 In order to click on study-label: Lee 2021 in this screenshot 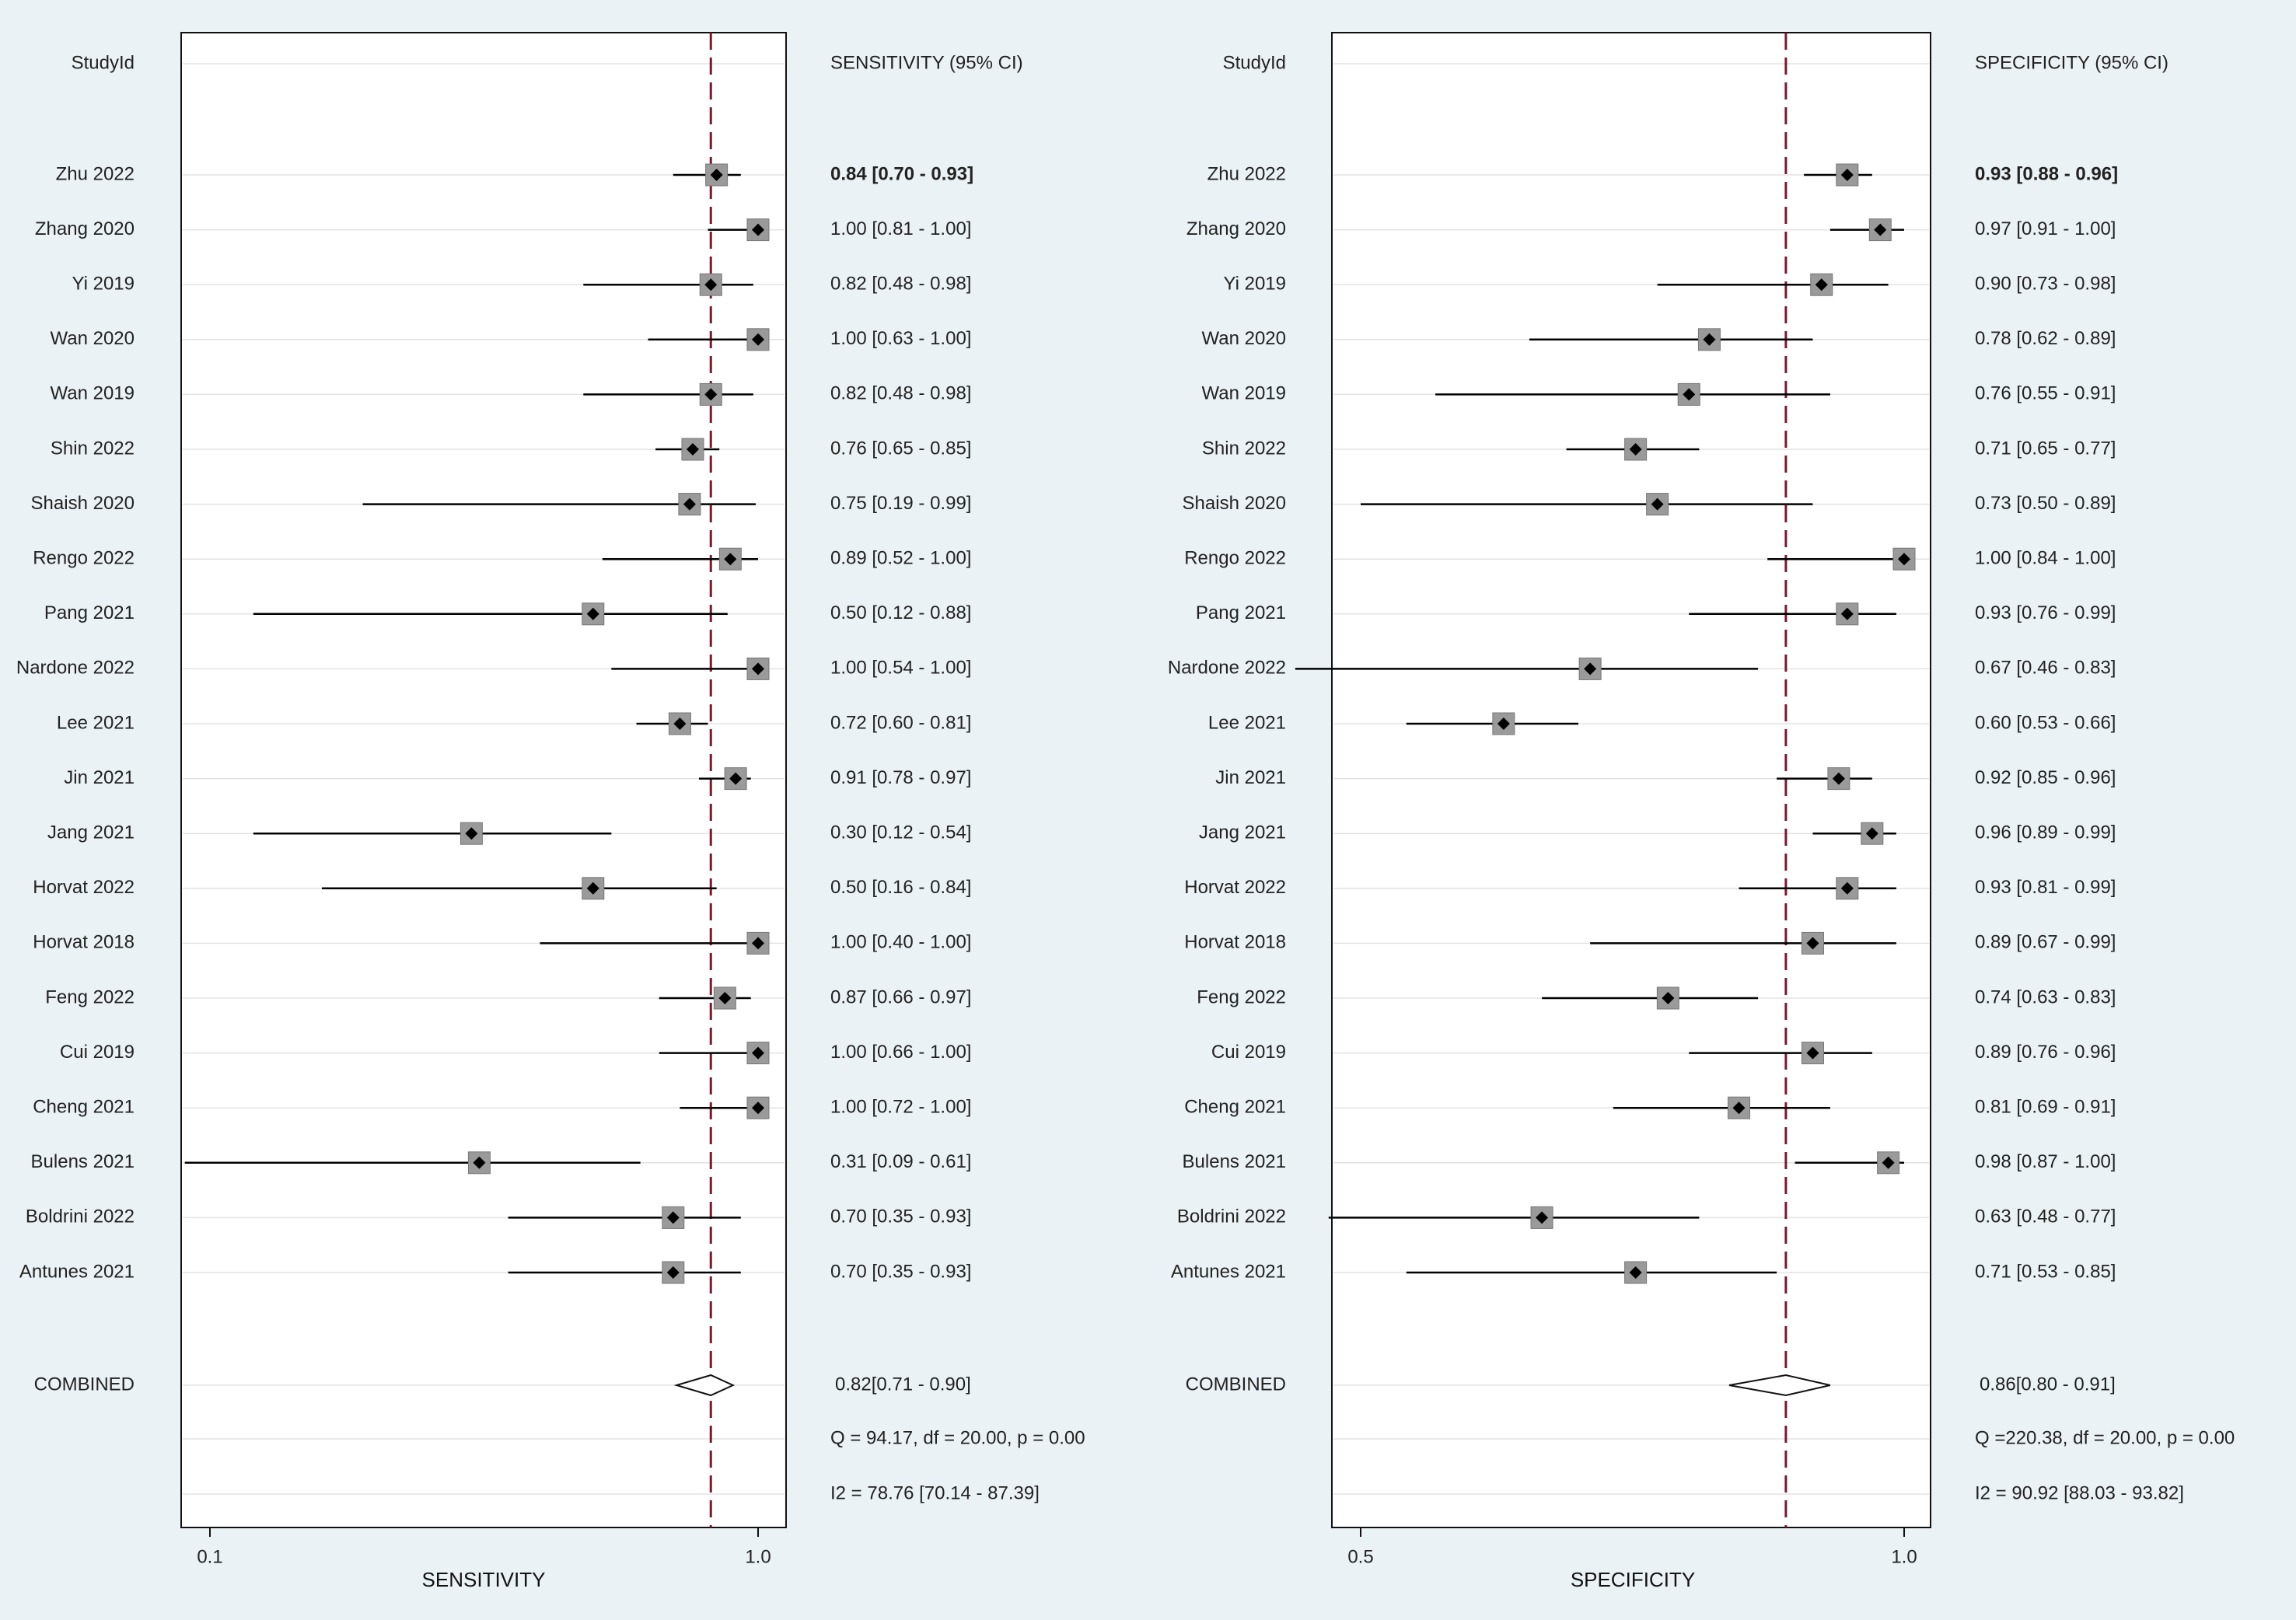, I will do `click(96, 722)`.